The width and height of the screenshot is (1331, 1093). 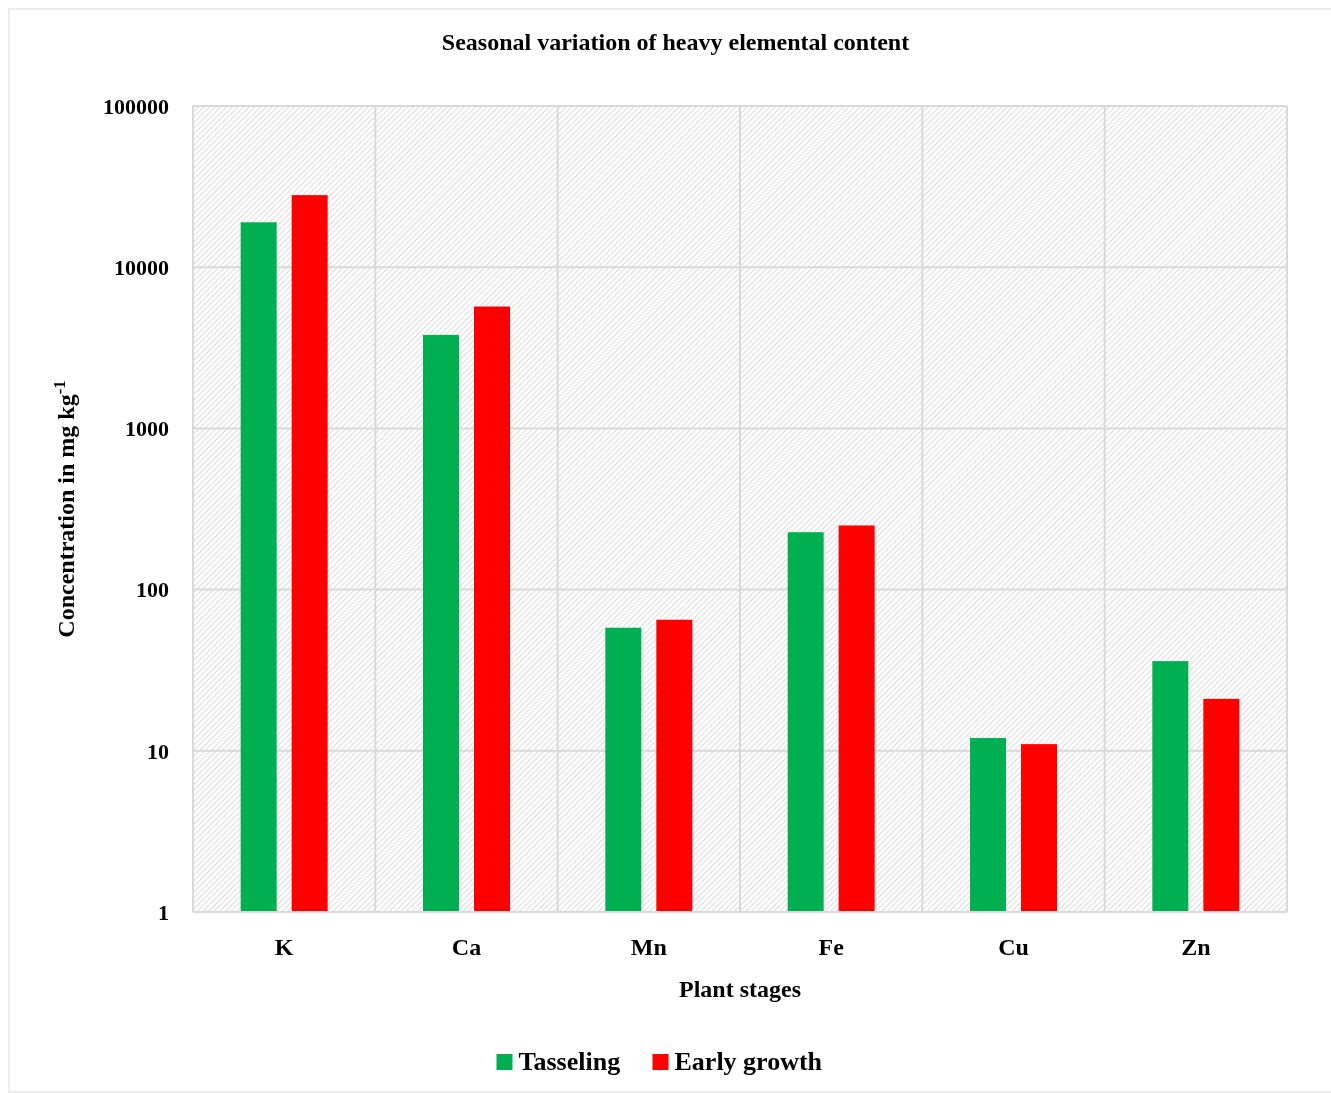 I want to click on y-tick-label: 10, so click(x=158, y=751).